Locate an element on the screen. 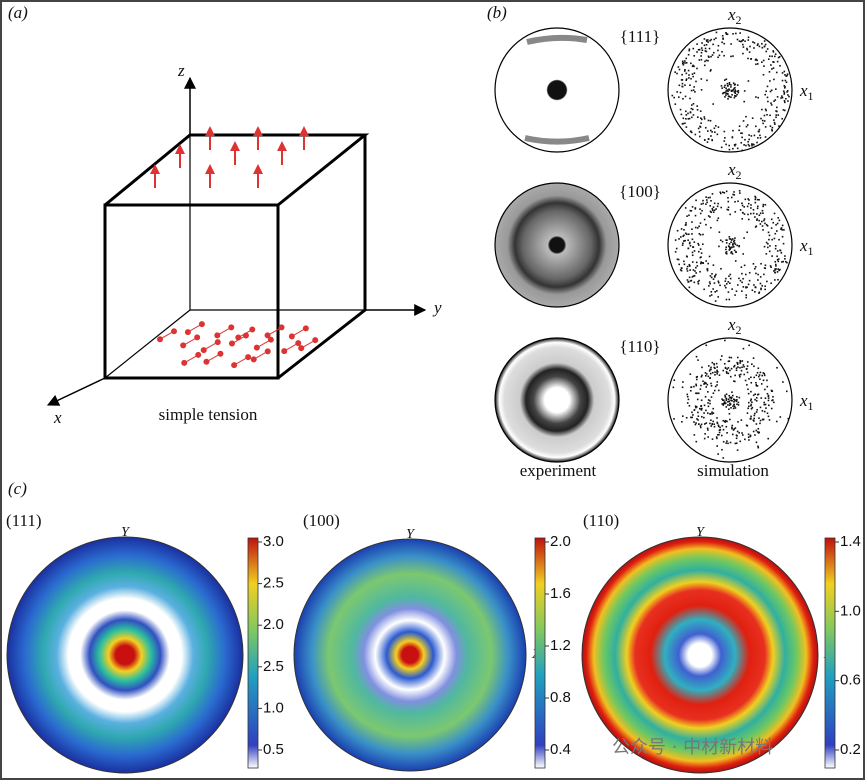 The width and height of the screenshot is (865, 780). texture-band is located at coordinates (557, 140).